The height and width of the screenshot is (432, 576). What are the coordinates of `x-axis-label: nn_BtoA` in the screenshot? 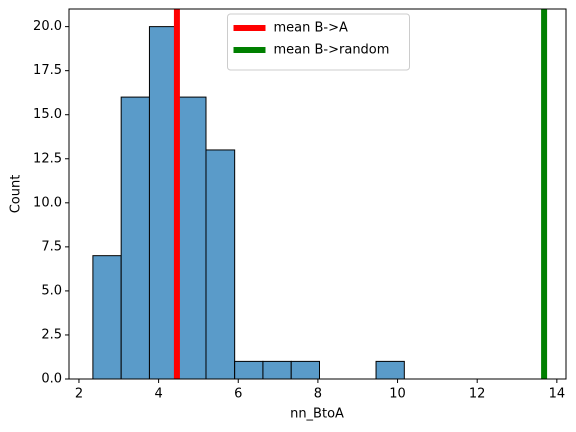 It's located at (317, 414).